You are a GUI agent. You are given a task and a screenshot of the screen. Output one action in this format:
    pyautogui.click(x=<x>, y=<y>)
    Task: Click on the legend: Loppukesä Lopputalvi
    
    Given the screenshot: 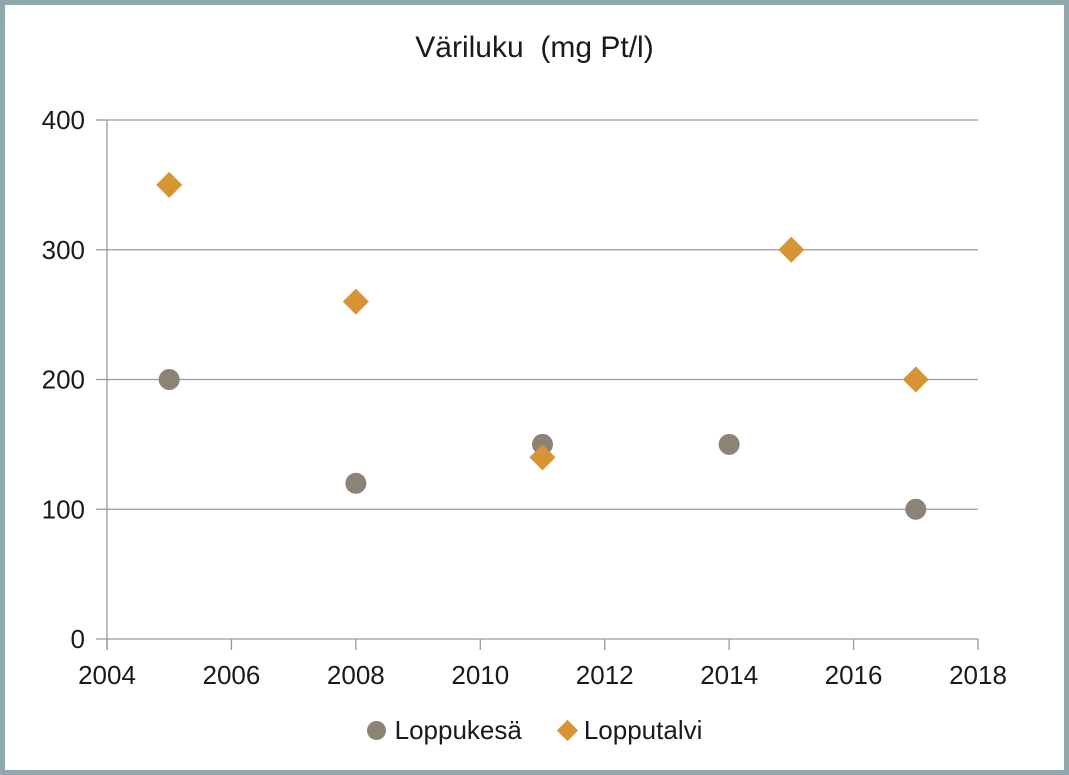 What is the action you would take?
    pyautogui.click(x=534, y=730)
    